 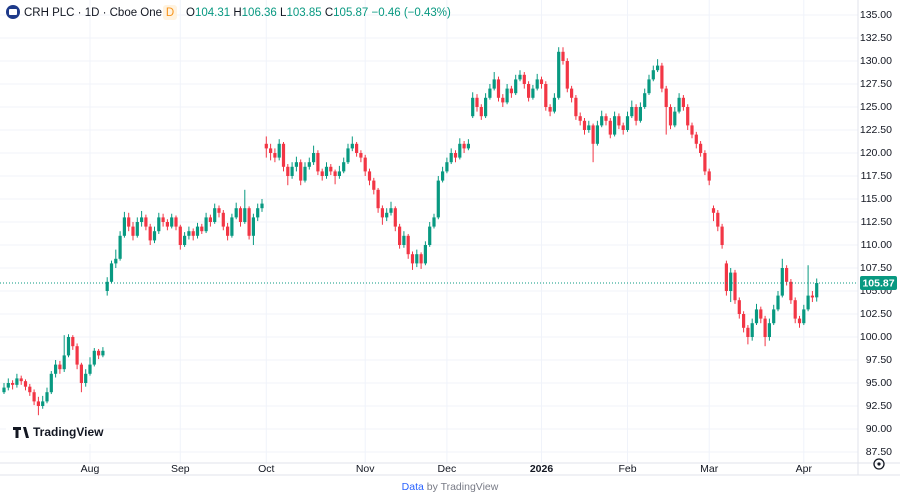 What do you see at coordinates (879, 452) in the screenshot?
I see `y-tick-label: 87.50` at bounding box center [879, 452].